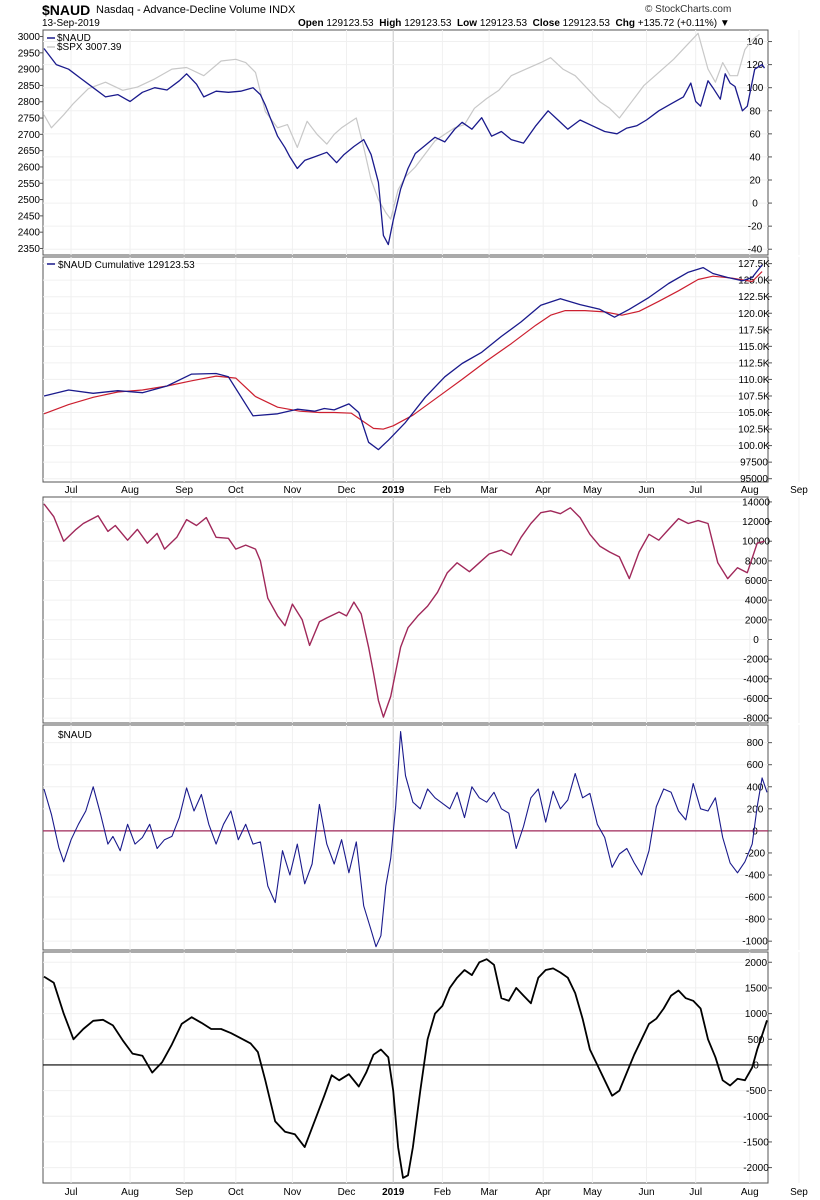 Image resolution: width=820 pixels, height=1200 pixels. What do you see at coordinates (688, 9) in the screenshot?
I see `brand-label: © StockCharts.com` at bounding box center [688, 9].